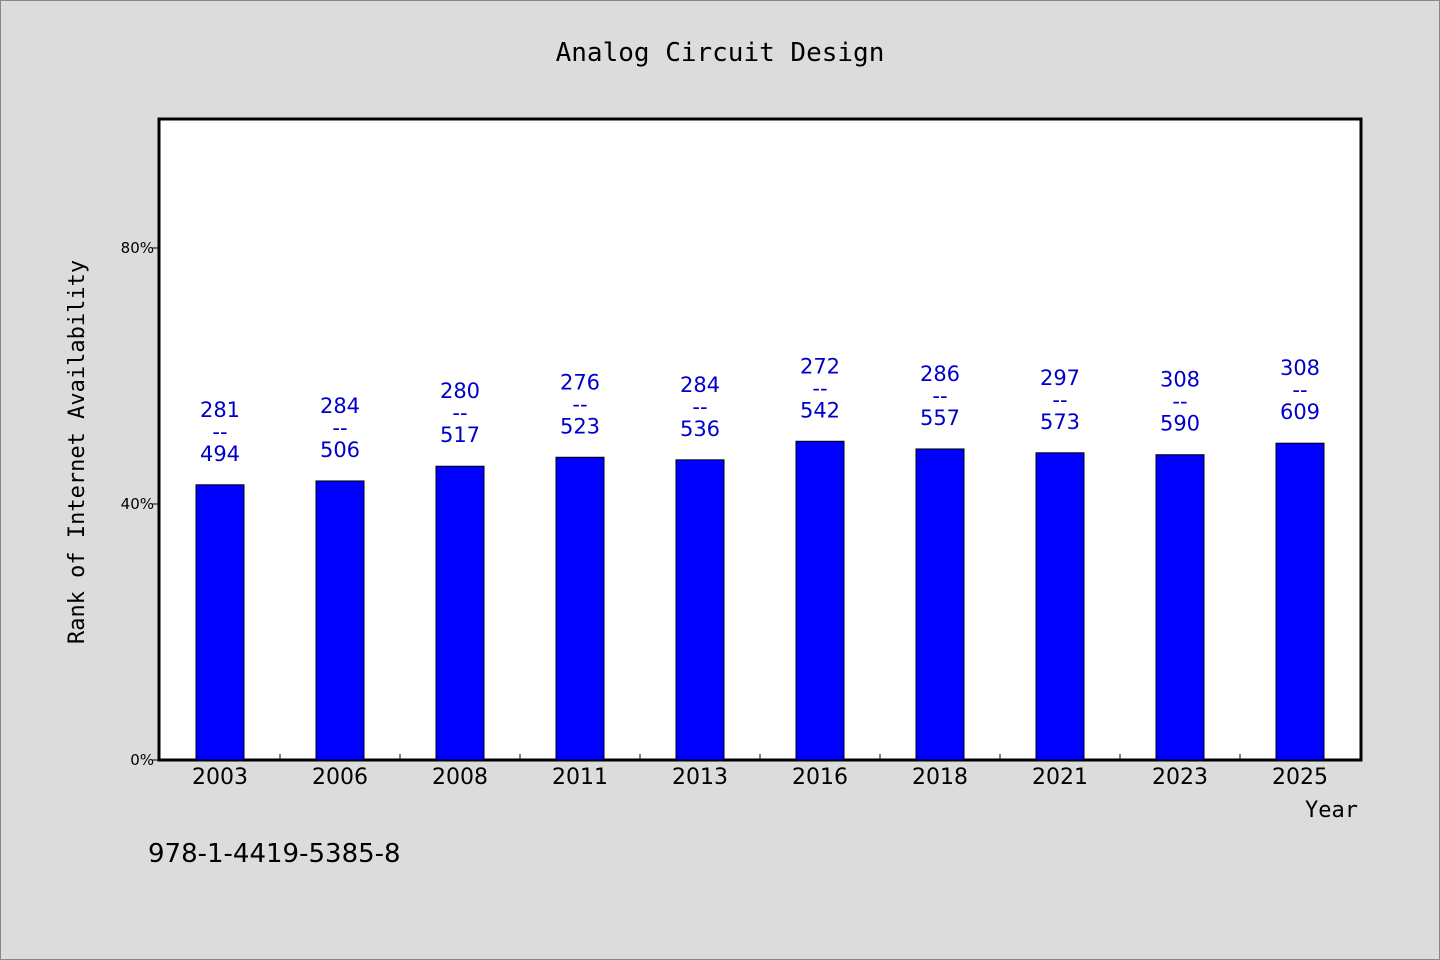  Describe the element at coordinates (460, 777) in the screenshot. I see `x-tick-label: 2008` at that location.